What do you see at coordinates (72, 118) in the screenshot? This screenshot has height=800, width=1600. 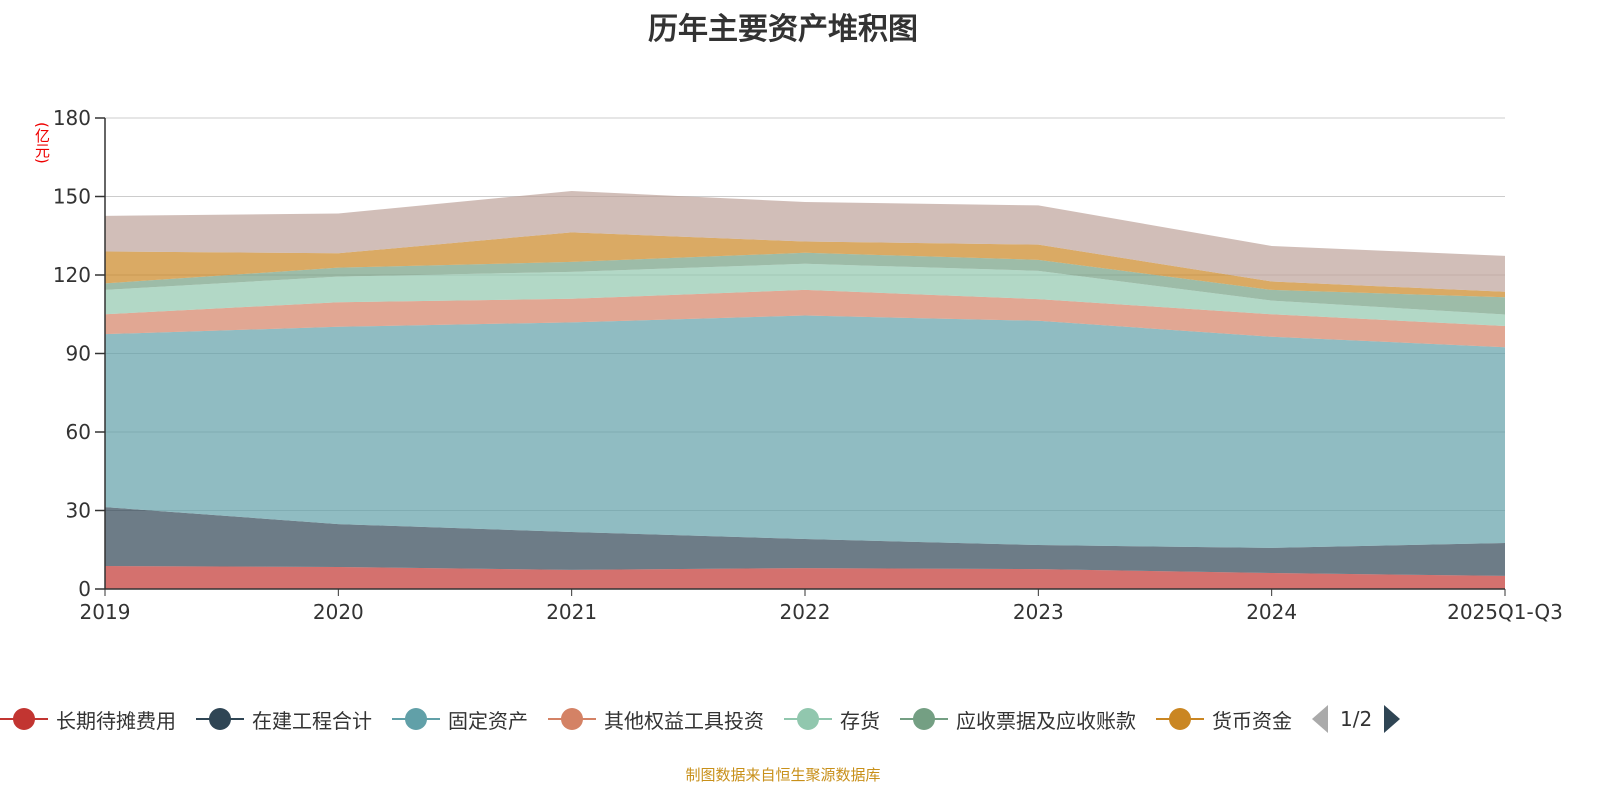 I see `y-tick-label: 180` at bounding box center [72, 118].